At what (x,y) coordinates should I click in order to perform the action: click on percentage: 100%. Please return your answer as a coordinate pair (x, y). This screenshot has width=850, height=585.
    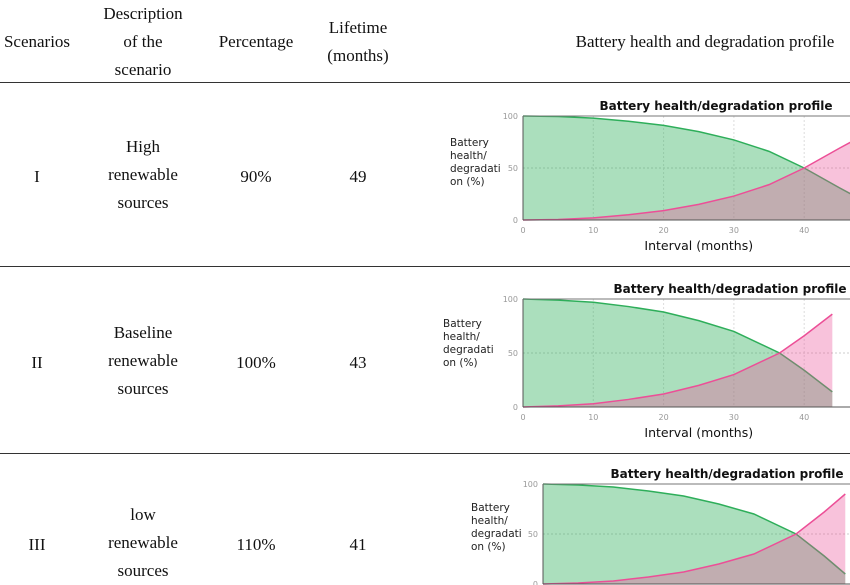
    Looking at the image, I should click on (256, 362).